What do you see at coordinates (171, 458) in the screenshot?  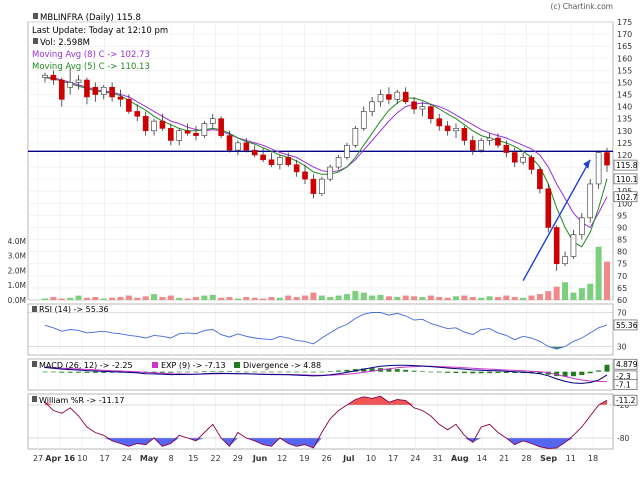 I see `x-tick-label: 8` at bounding box center [171, 458].